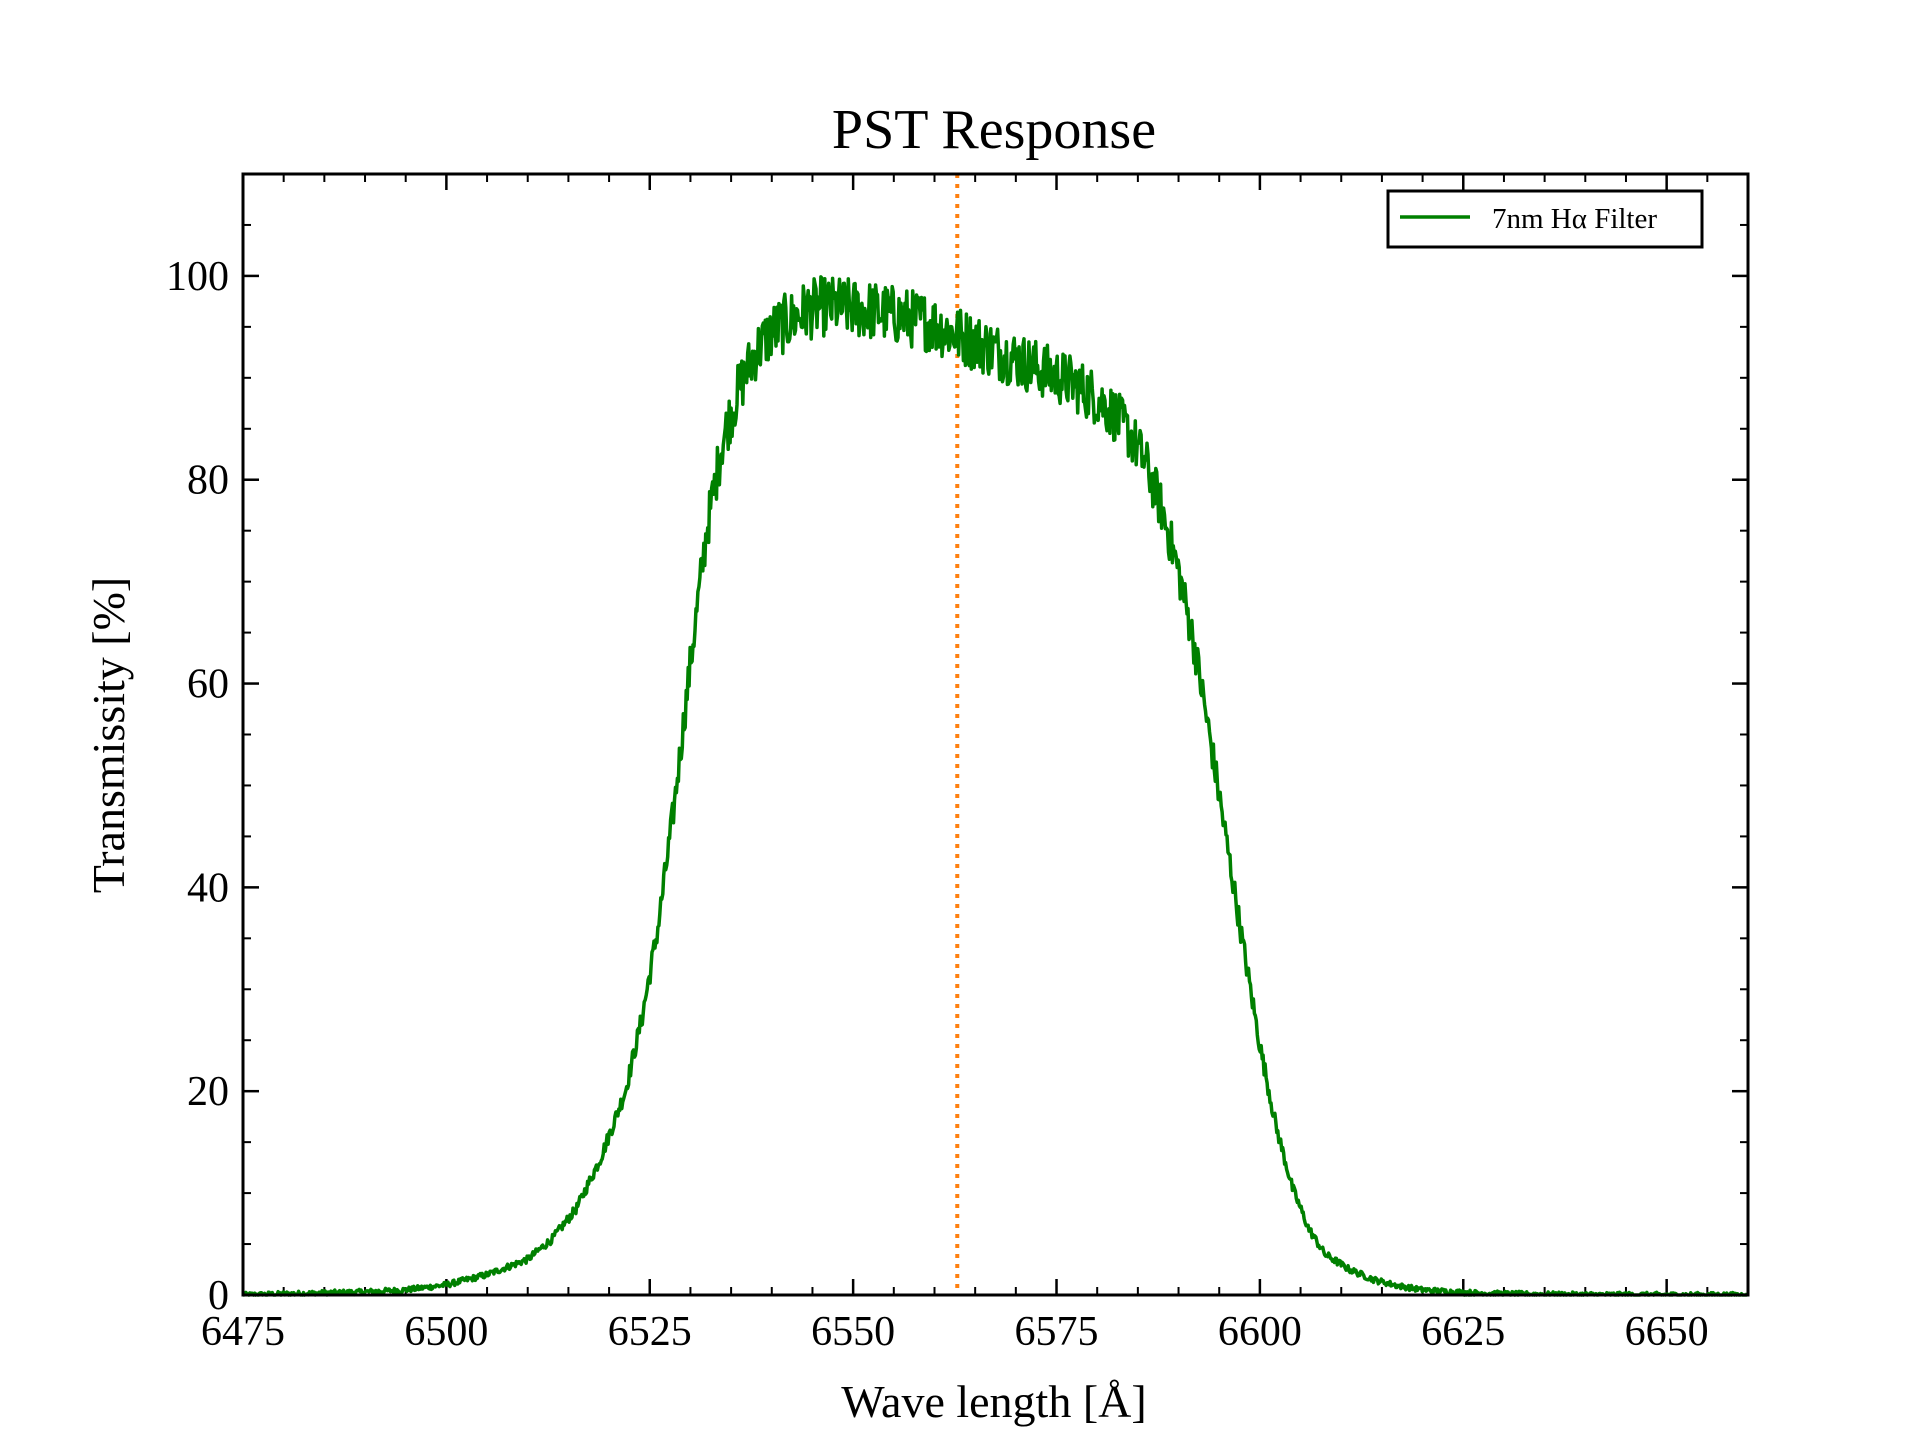  What do you see at coordinates (853, 1332) in the screenshot?
I see `x-tick-label: 6550` at bounding box center [853, 1332].